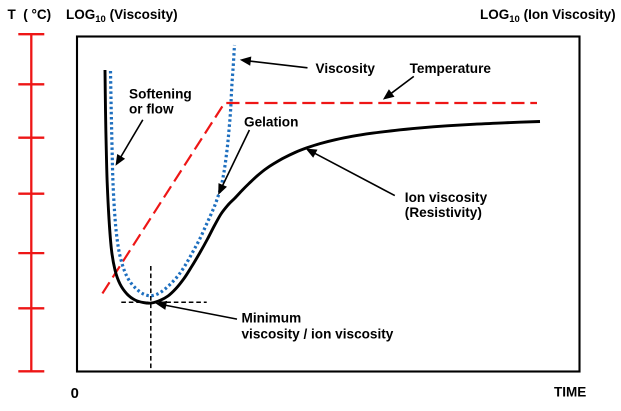 The width and height of the screenshot is (621, 411). I want to click on svg-text: viscosity / ion viscosity, so click(318, 334).